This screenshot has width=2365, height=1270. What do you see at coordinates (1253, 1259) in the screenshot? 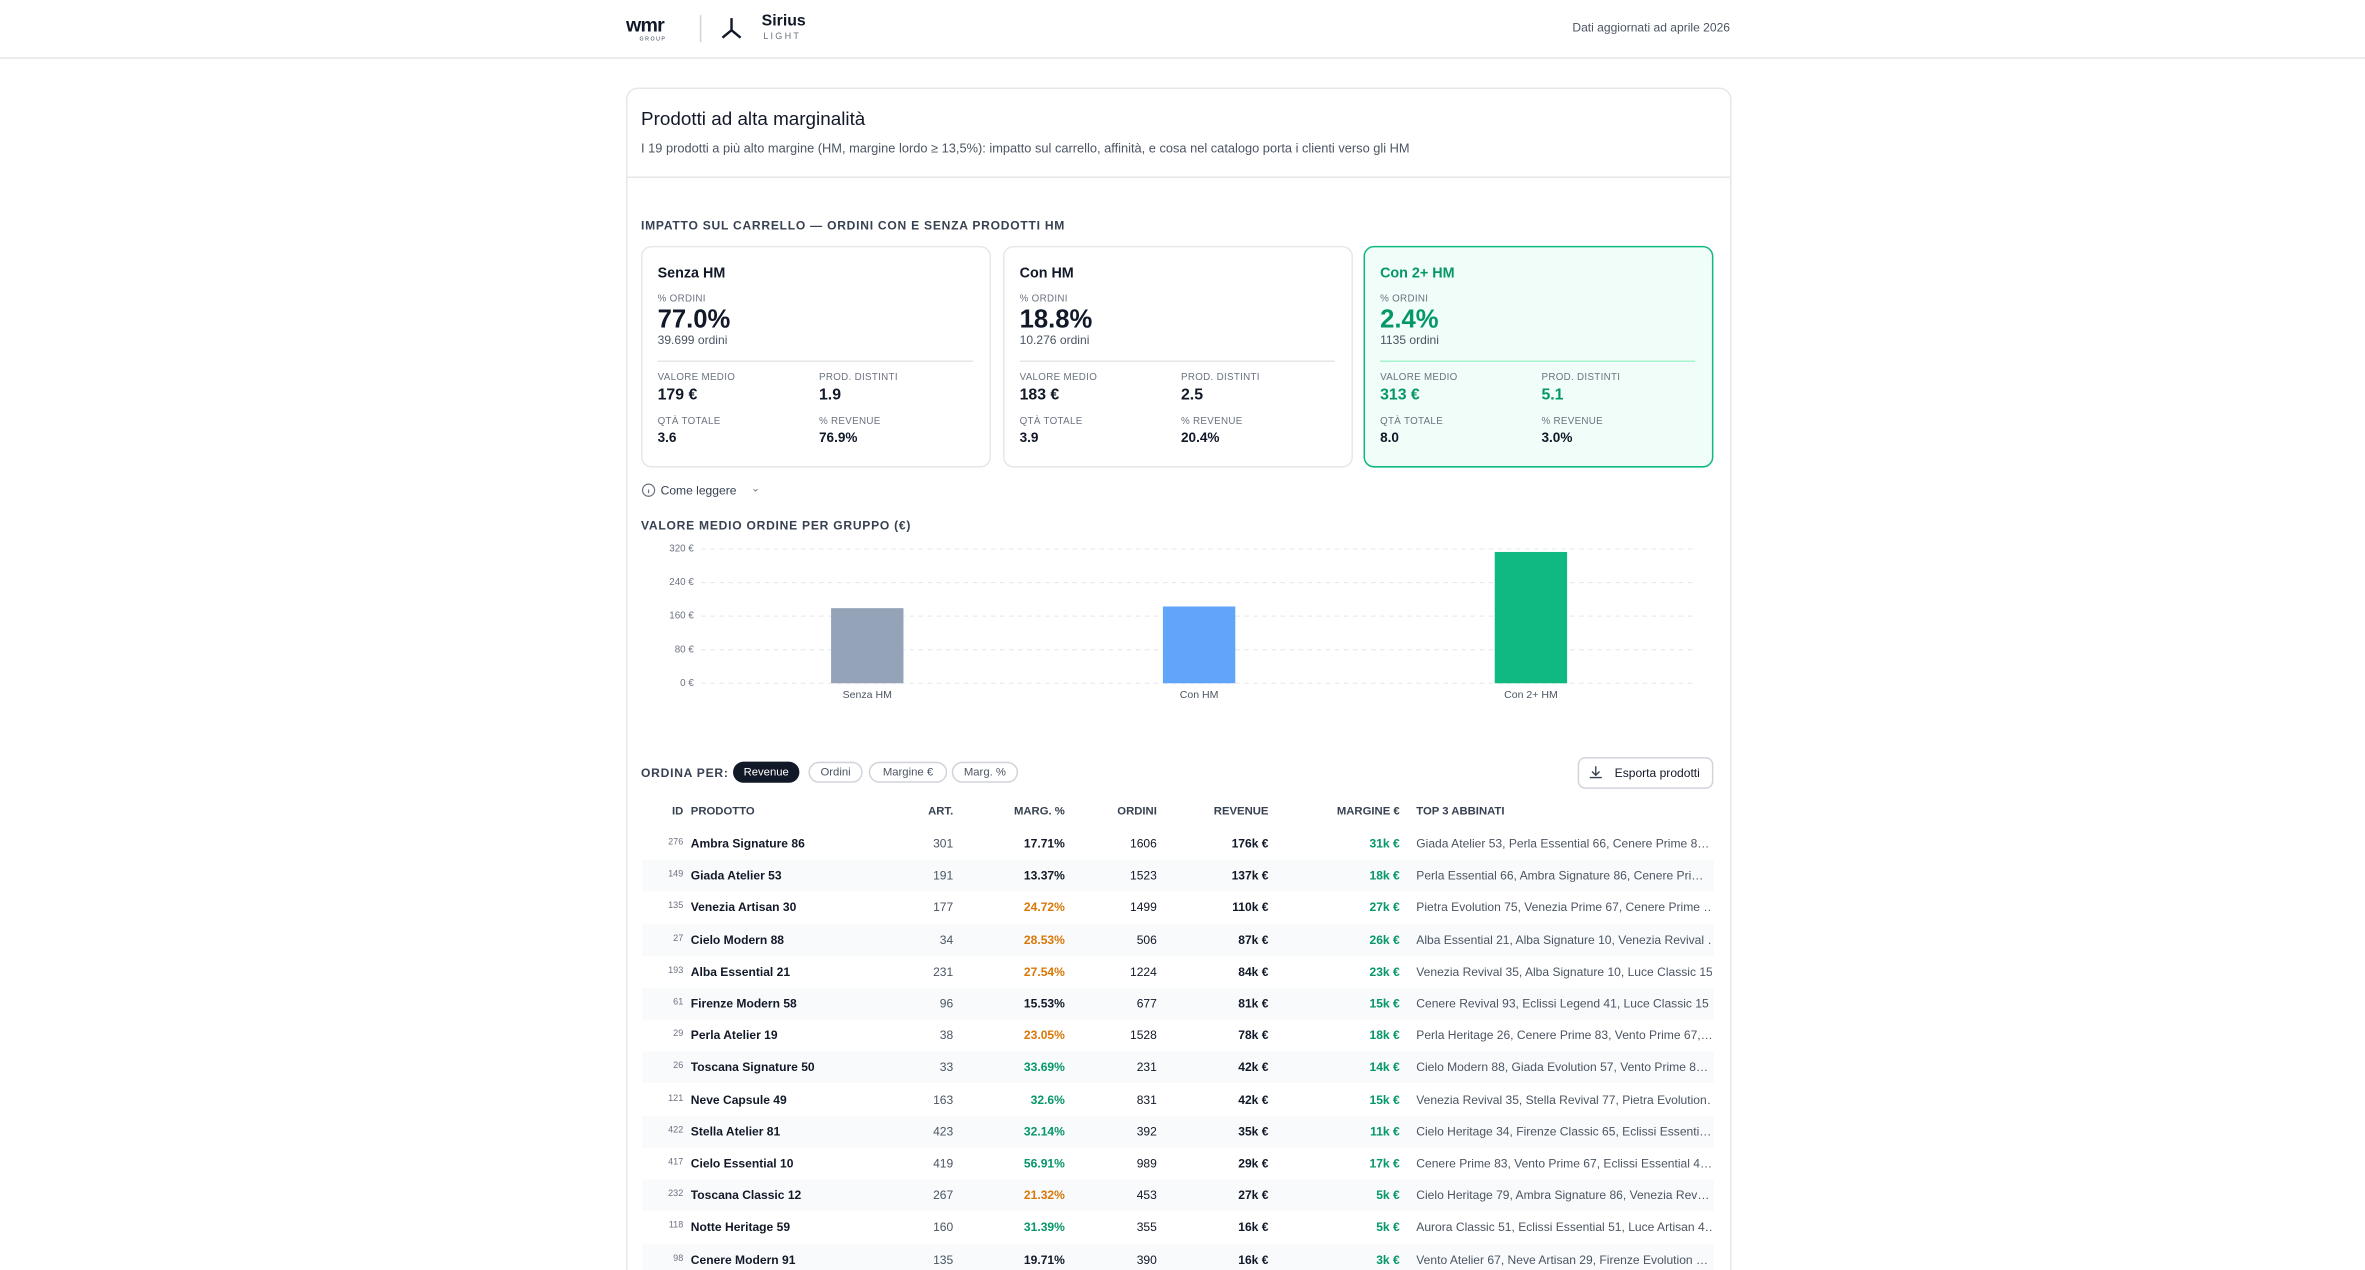
I see `table-cell: 16k €` at bounding box center [1253, 1259].